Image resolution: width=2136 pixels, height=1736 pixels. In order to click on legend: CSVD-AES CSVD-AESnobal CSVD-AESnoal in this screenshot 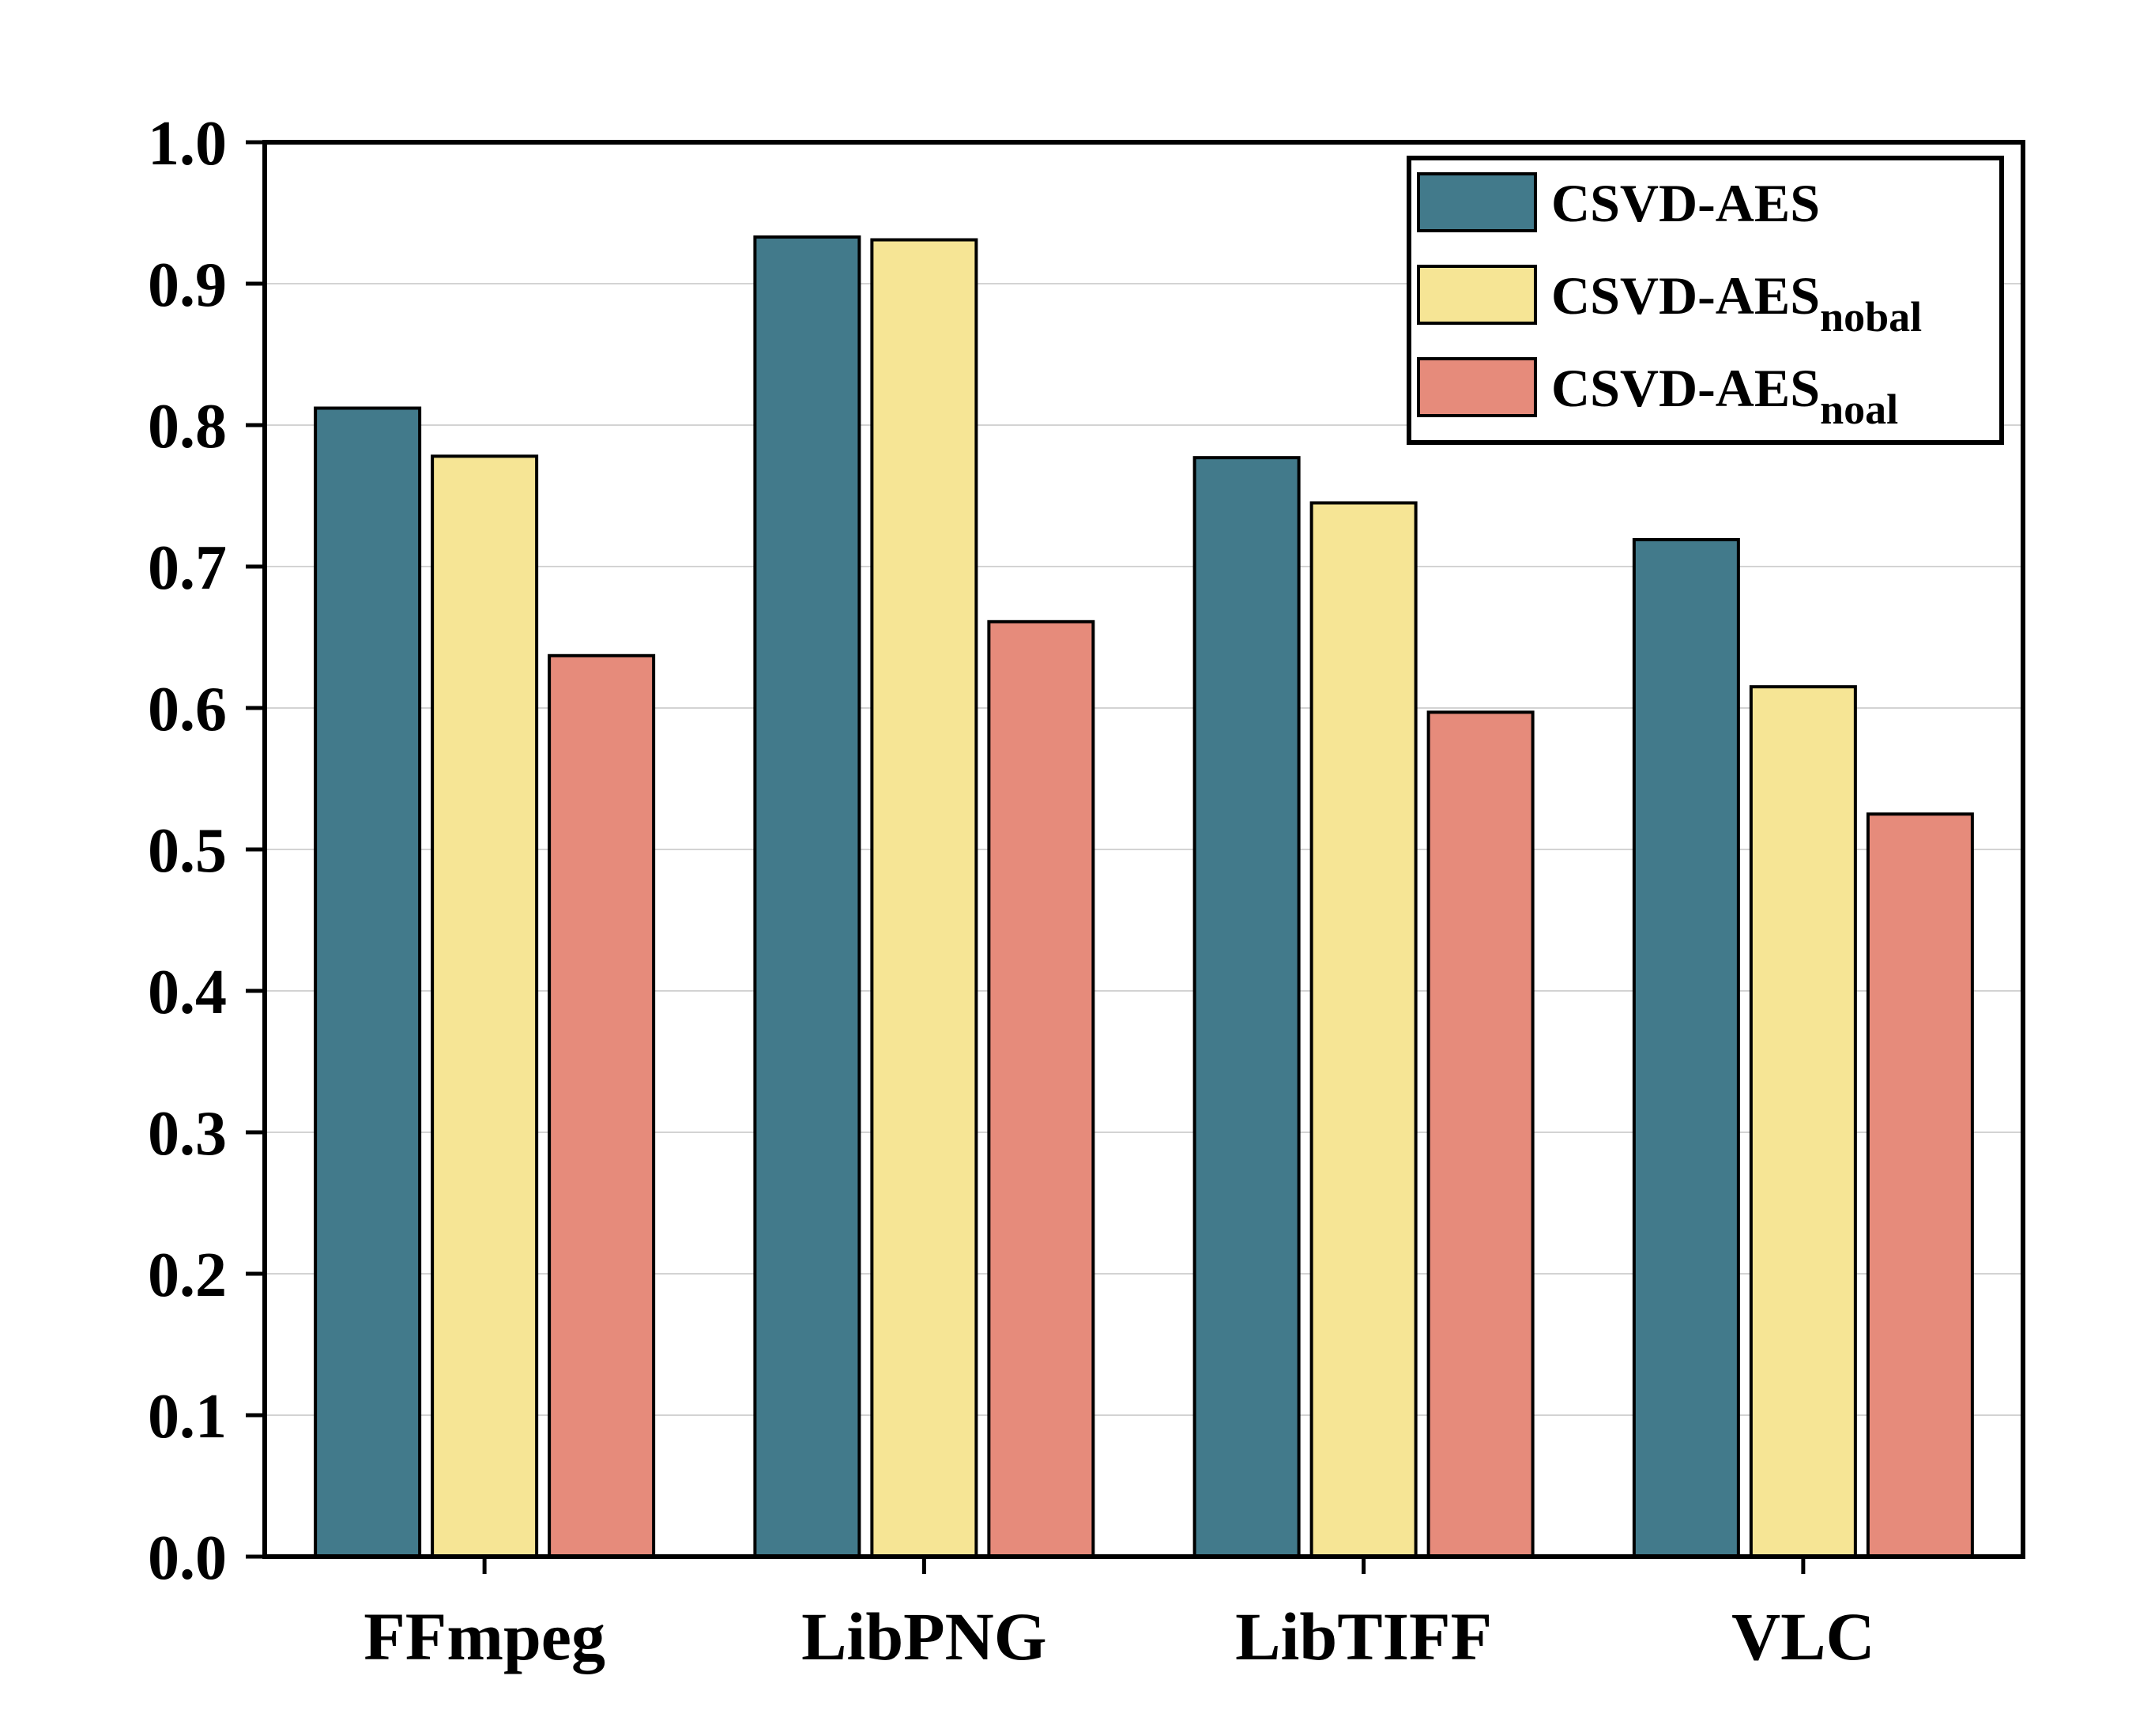, I will do `click(1705, 300)`.